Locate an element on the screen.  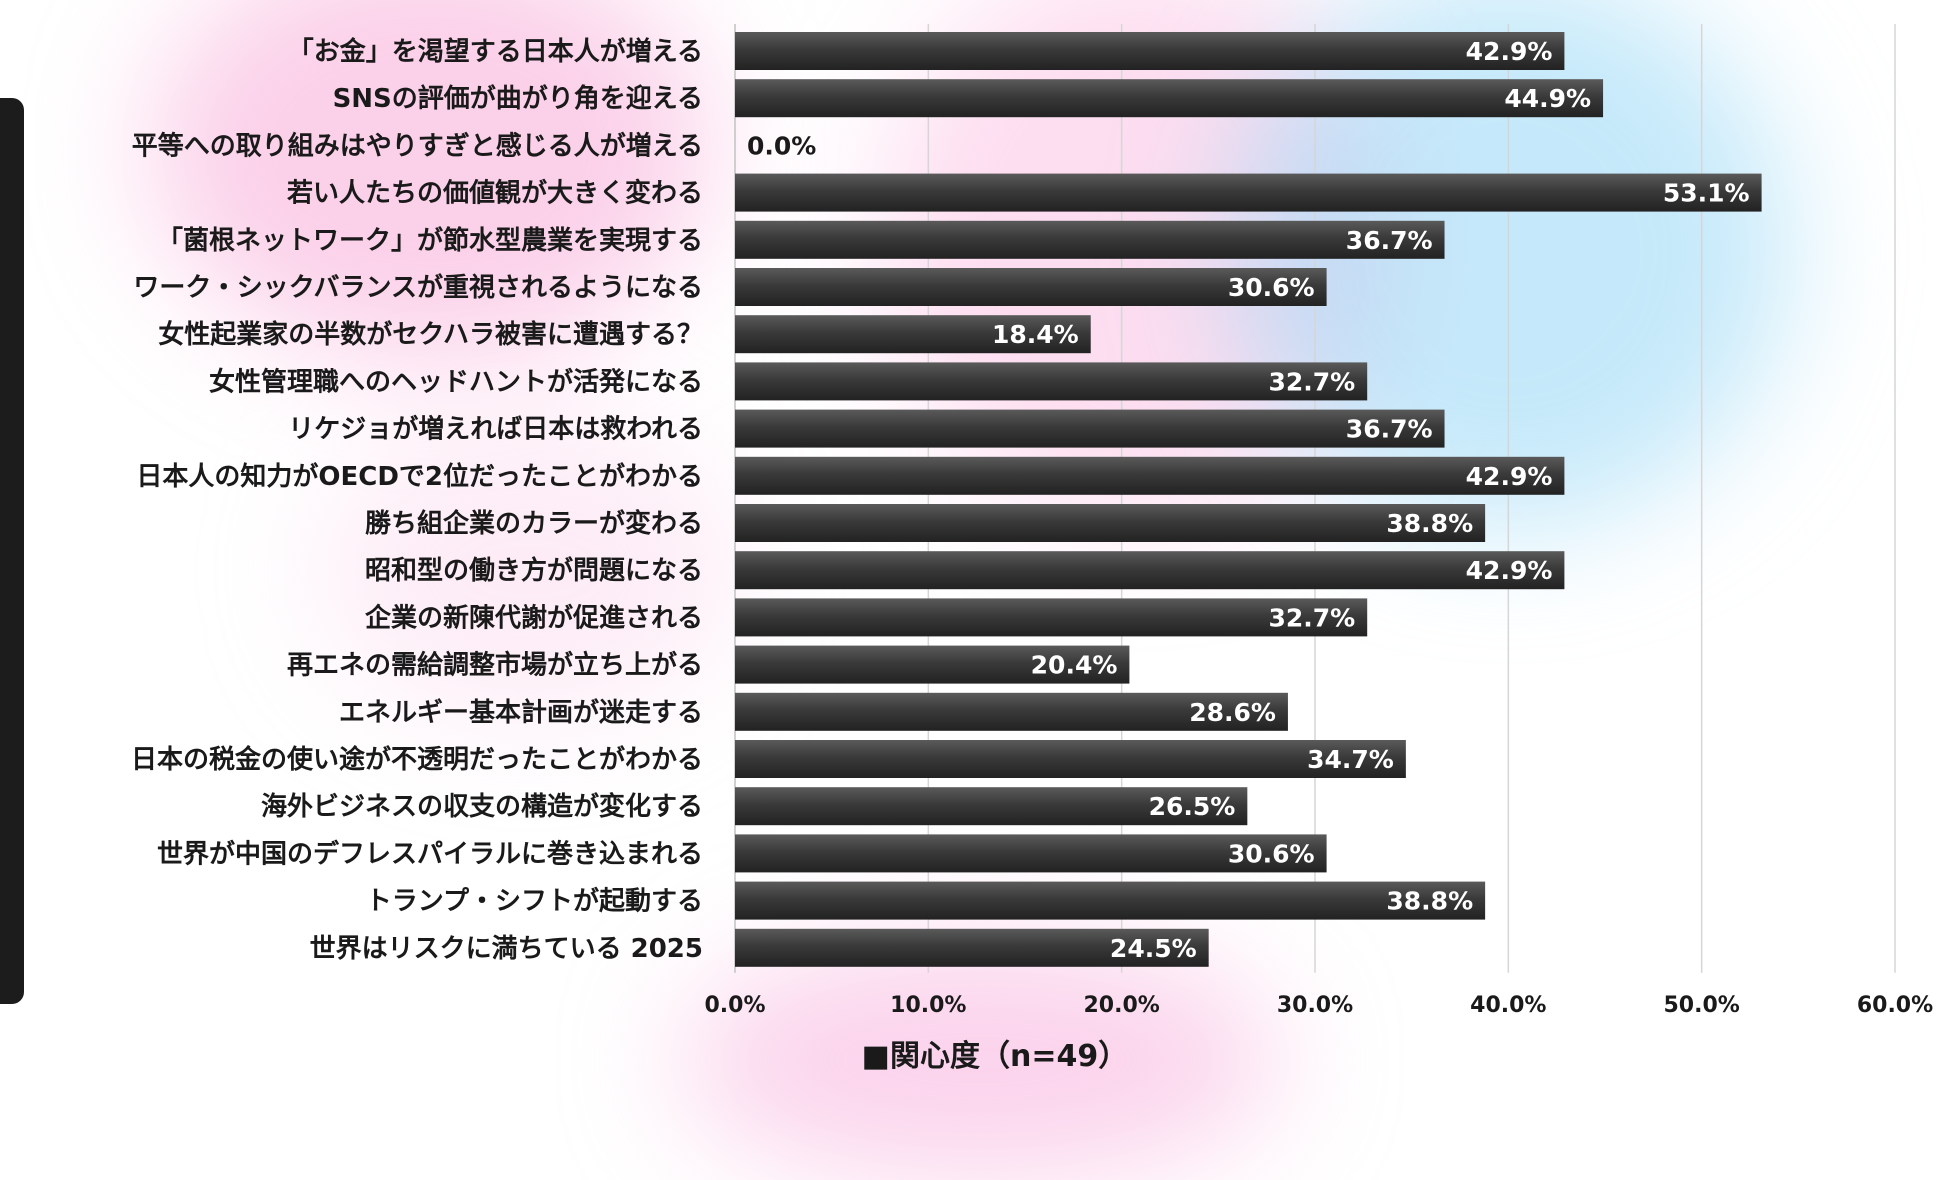
category-label: 女性管理職へのヘッドハントが活発になる is located at coordinates (456, 381).